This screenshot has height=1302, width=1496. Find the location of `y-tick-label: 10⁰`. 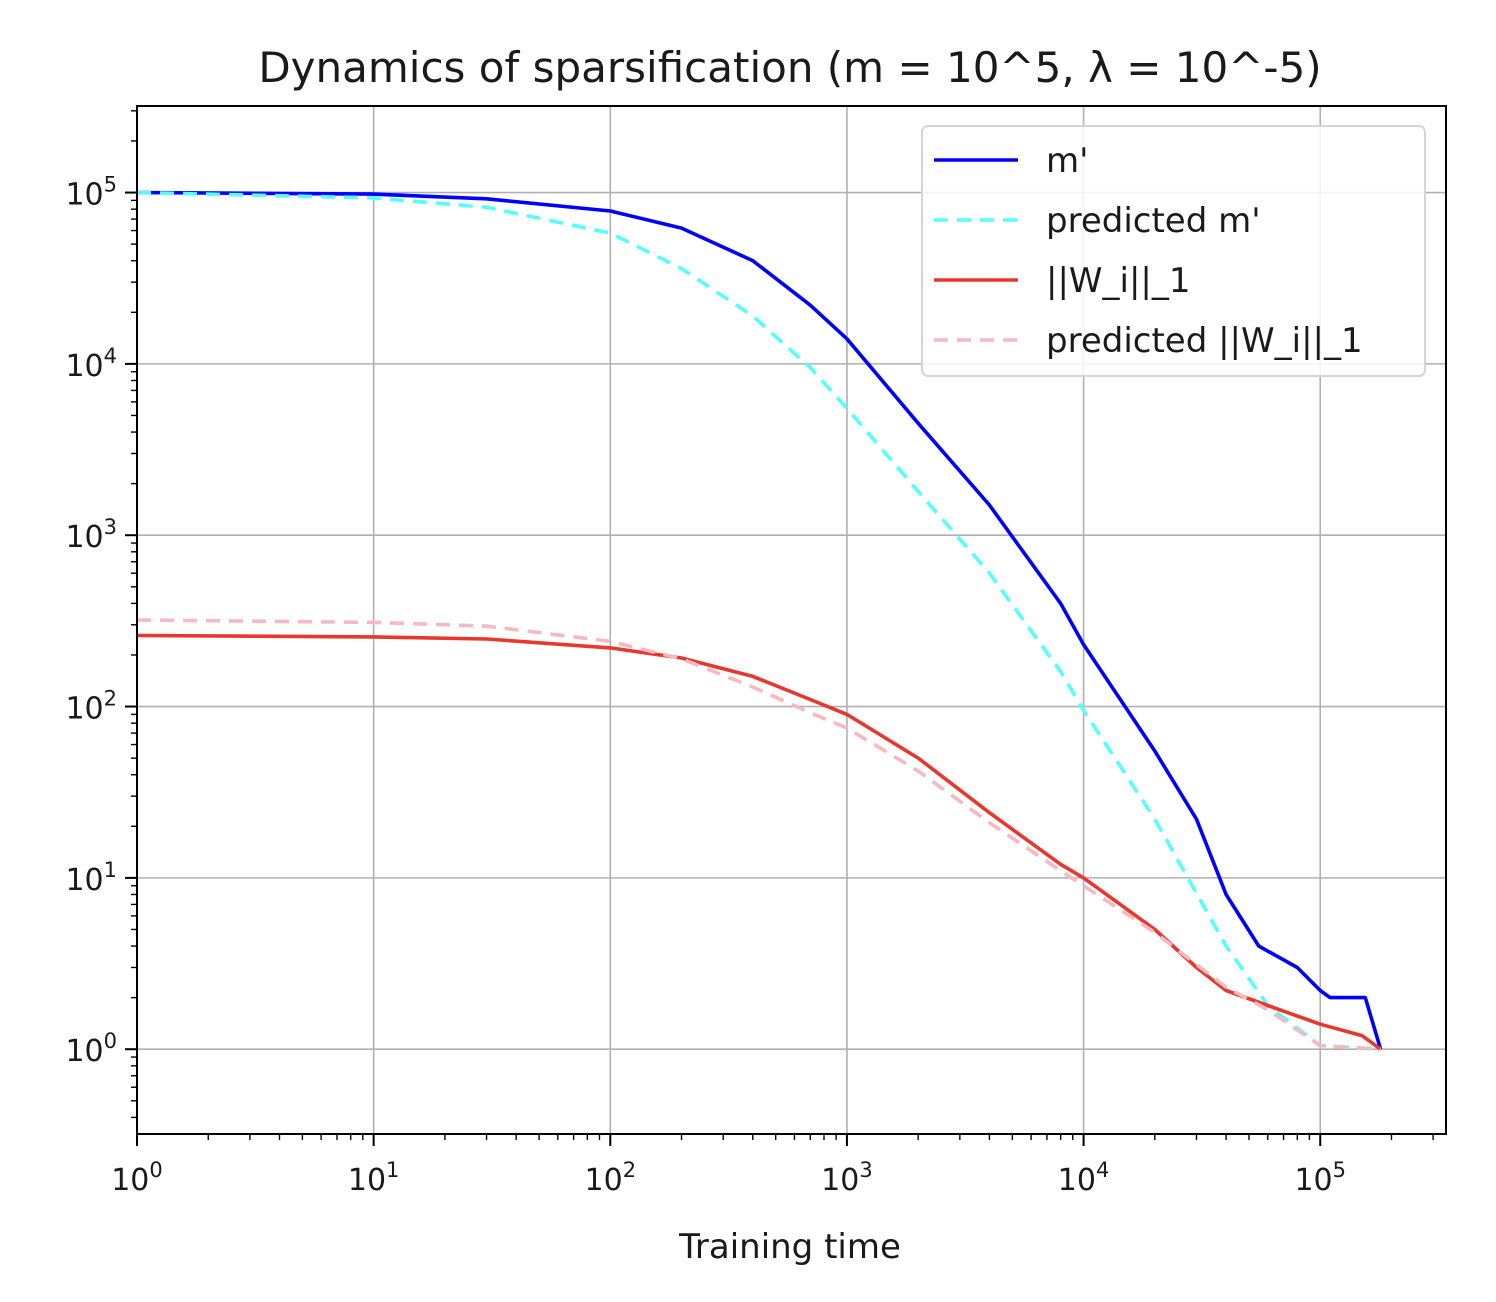

y-tick-label: 10⁰ is located at coordinates (91, 1049).